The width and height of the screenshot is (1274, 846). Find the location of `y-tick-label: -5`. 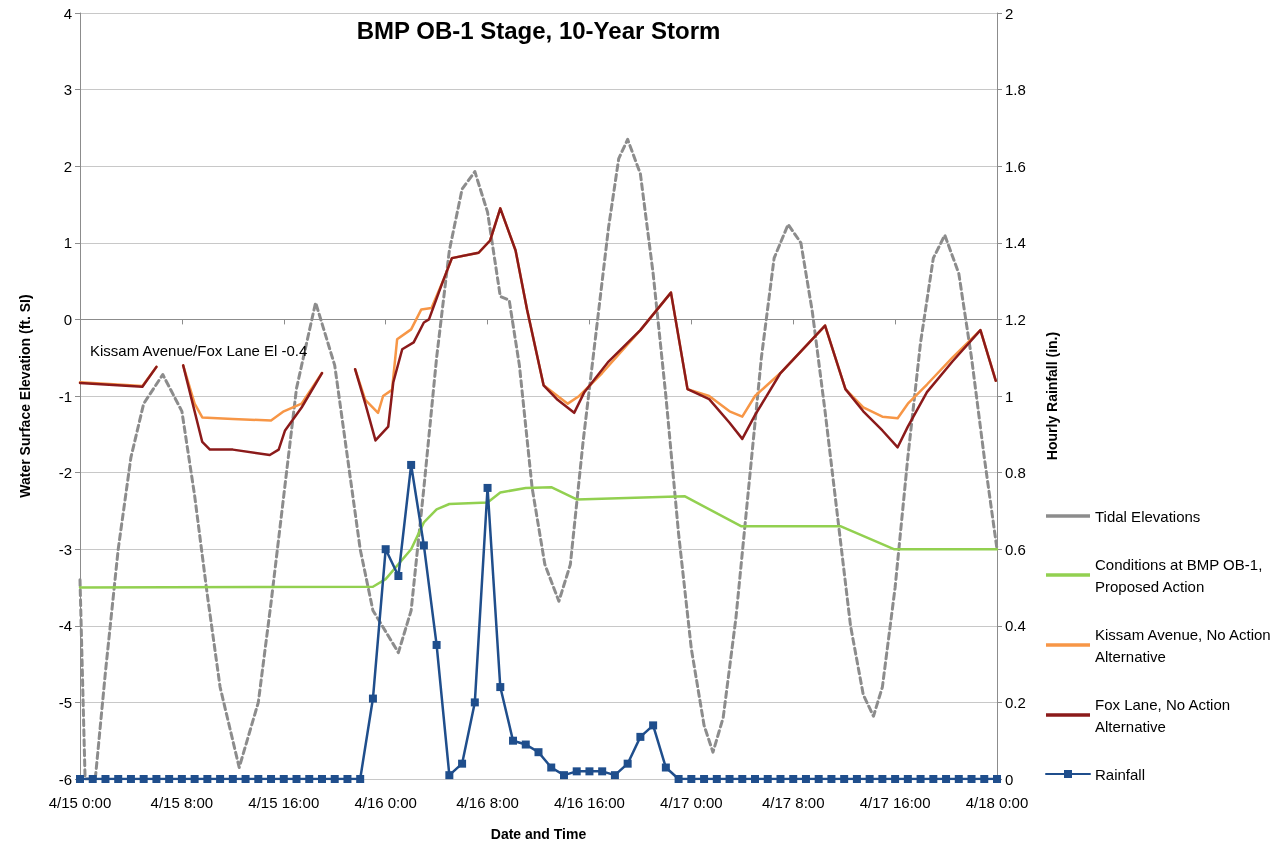

y-tick-label: -5 is located at coordinates (65, 702).